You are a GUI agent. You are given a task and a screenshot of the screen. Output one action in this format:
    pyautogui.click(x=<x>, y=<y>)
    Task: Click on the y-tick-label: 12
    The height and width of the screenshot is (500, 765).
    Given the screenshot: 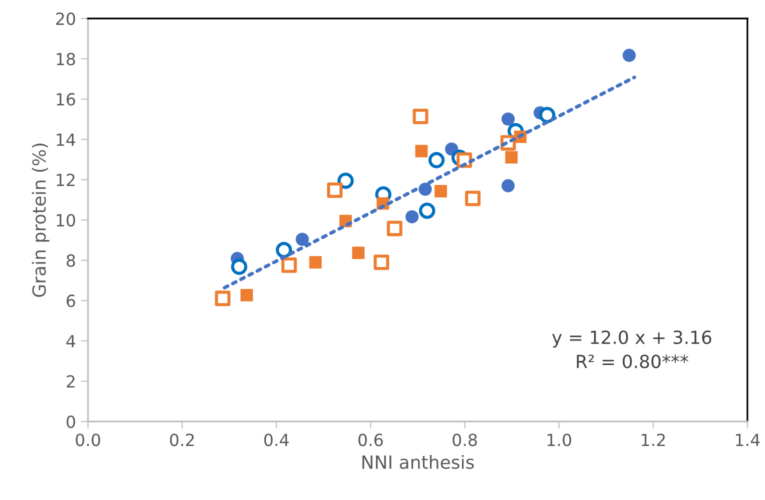 What is the action you would take?
    pyautogui.click(x=65, y=180)
    